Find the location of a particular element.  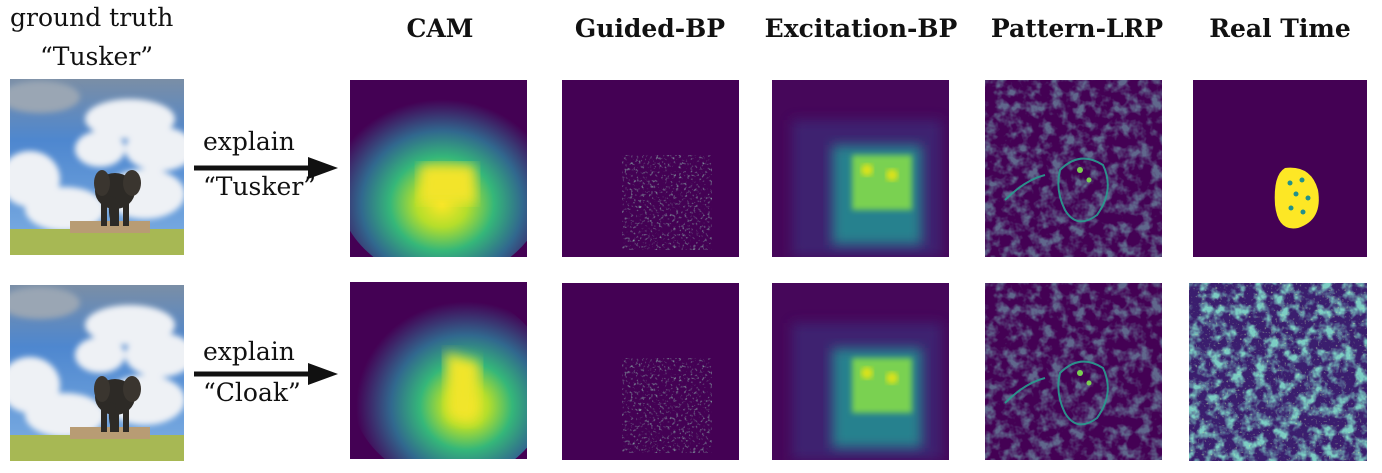

explained-class-label: “Tusker” is located at coordinates (260, 186).